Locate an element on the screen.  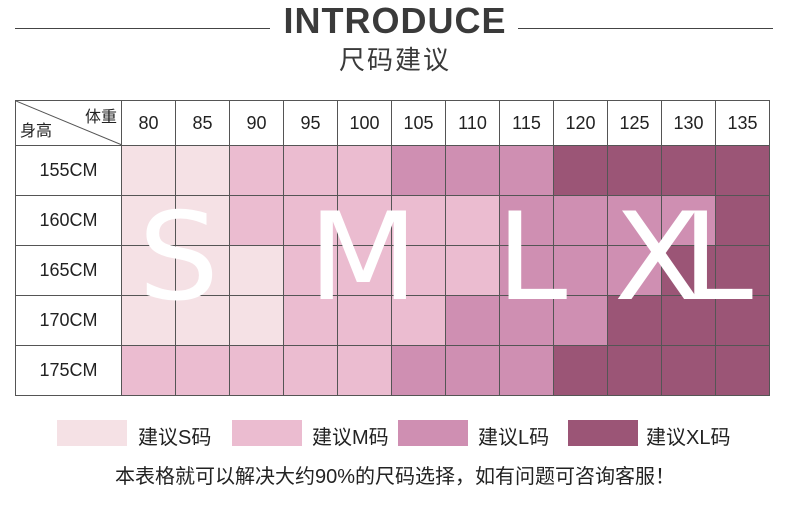
legend-label-xl: 建议XL码 is located at coordinates (688, 438).